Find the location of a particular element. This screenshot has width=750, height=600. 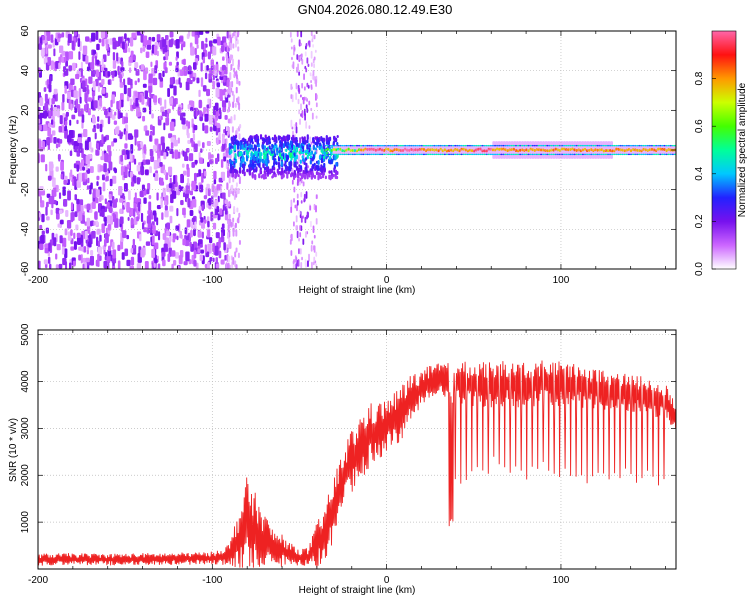

snr-y-tick-label: 1000 is located at coordinates (25, 522).